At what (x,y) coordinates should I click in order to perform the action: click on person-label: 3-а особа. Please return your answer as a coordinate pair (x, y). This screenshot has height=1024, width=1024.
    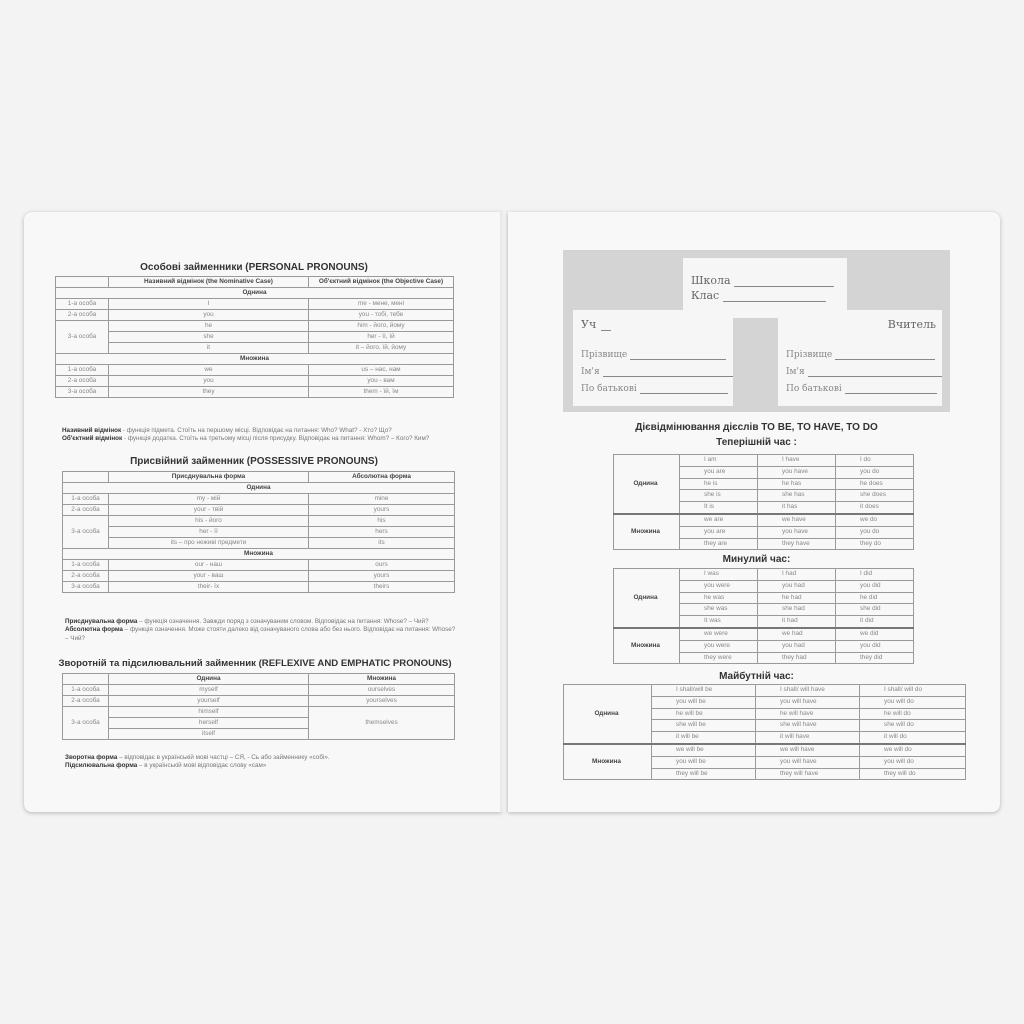
    Looking at the image, I should click on (82, 392).